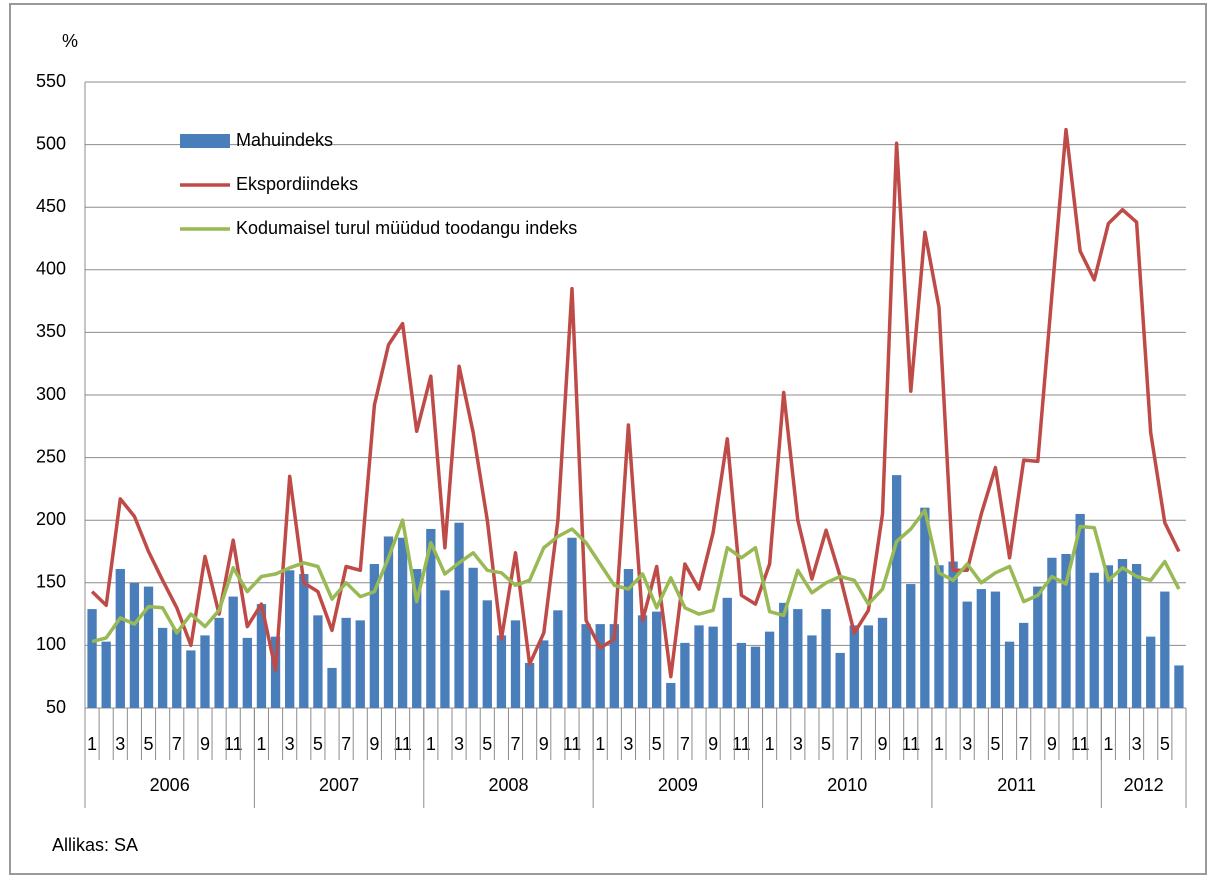 Image resolution: width=1216 pixels, height=878 pixels. What do you see at coordinates (406, 228) in the screenshot?
I see `legend-label: Kodumaisel turul müüdud toodangu indeks` at bounding box center [406, 228].